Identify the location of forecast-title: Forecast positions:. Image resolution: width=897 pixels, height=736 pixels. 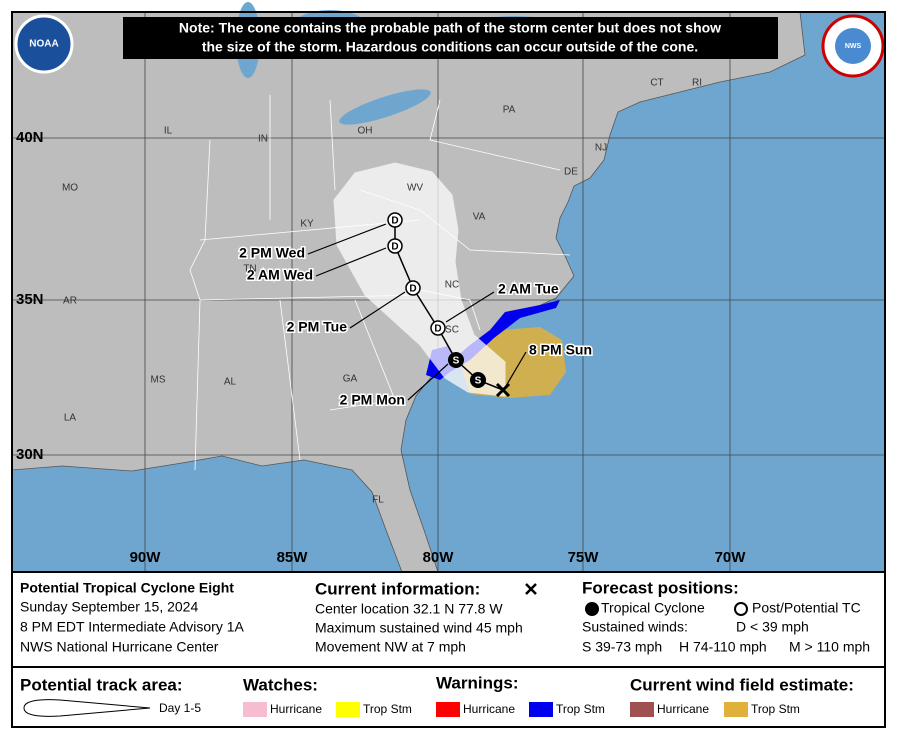
(660, 587).